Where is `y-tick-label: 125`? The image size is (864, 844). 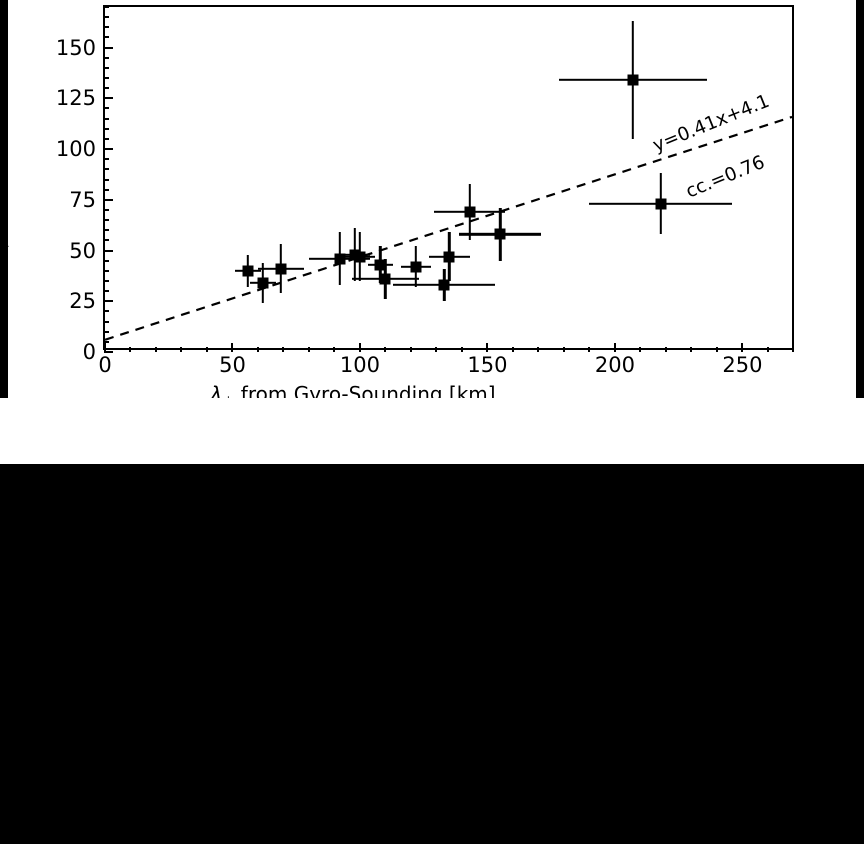 y-tick-label: 125 is located at coordinates (75, 98).